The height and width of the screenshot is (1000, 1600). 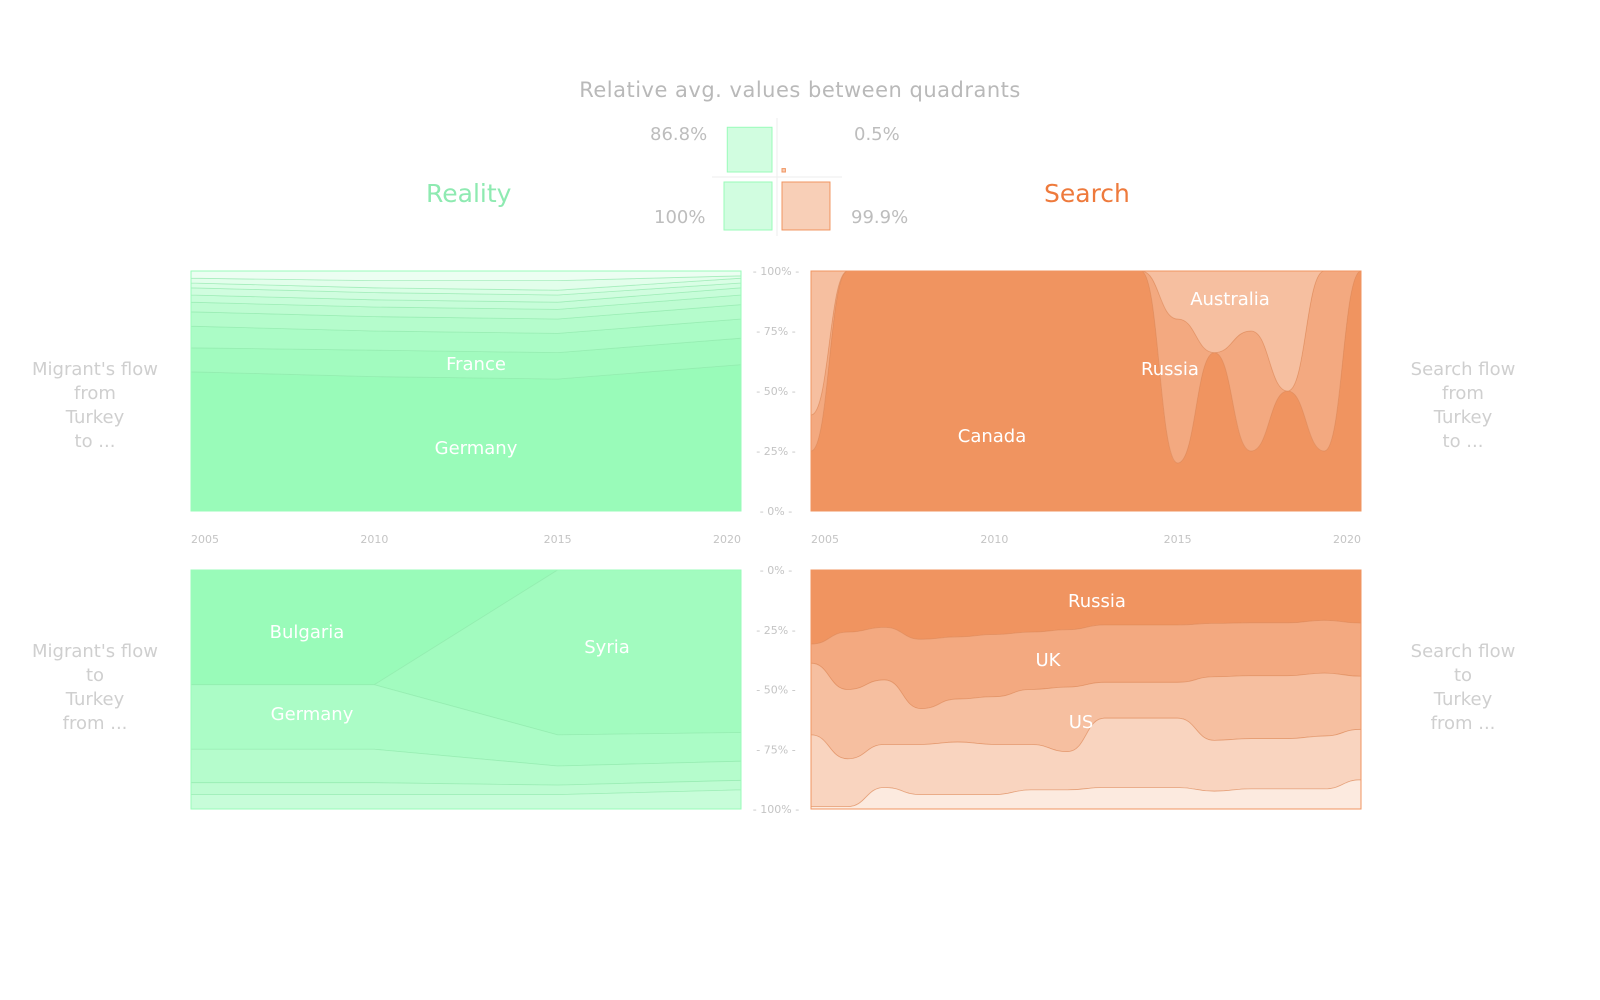 What do you see at coordinates (775, 391) in the screenshot?
I see `y-tick-top-2: - 50% -` at bounding box center [775, 391].